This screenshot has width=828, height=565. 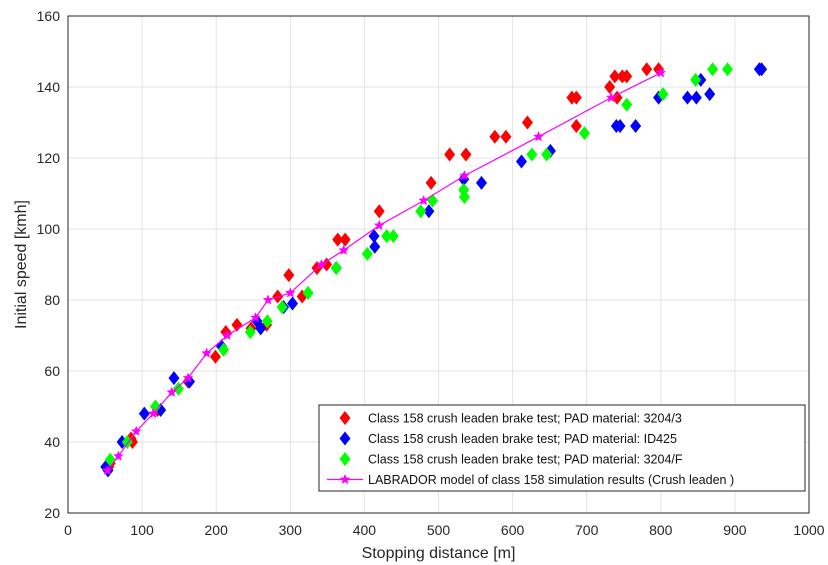 What do you see at coordinates (444, 530) in the screenshot?
I see `x-tick-labels: 0 100 200 300 400 500 600 700 800 900 1000` at bounding box center [444, 530].